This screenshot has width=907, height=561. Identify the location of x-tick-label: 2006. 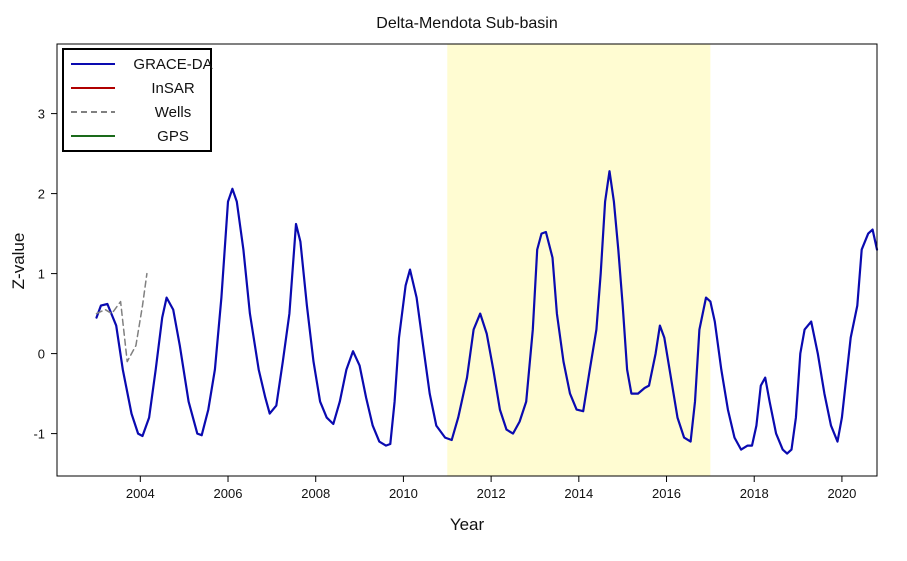
(228, 493).